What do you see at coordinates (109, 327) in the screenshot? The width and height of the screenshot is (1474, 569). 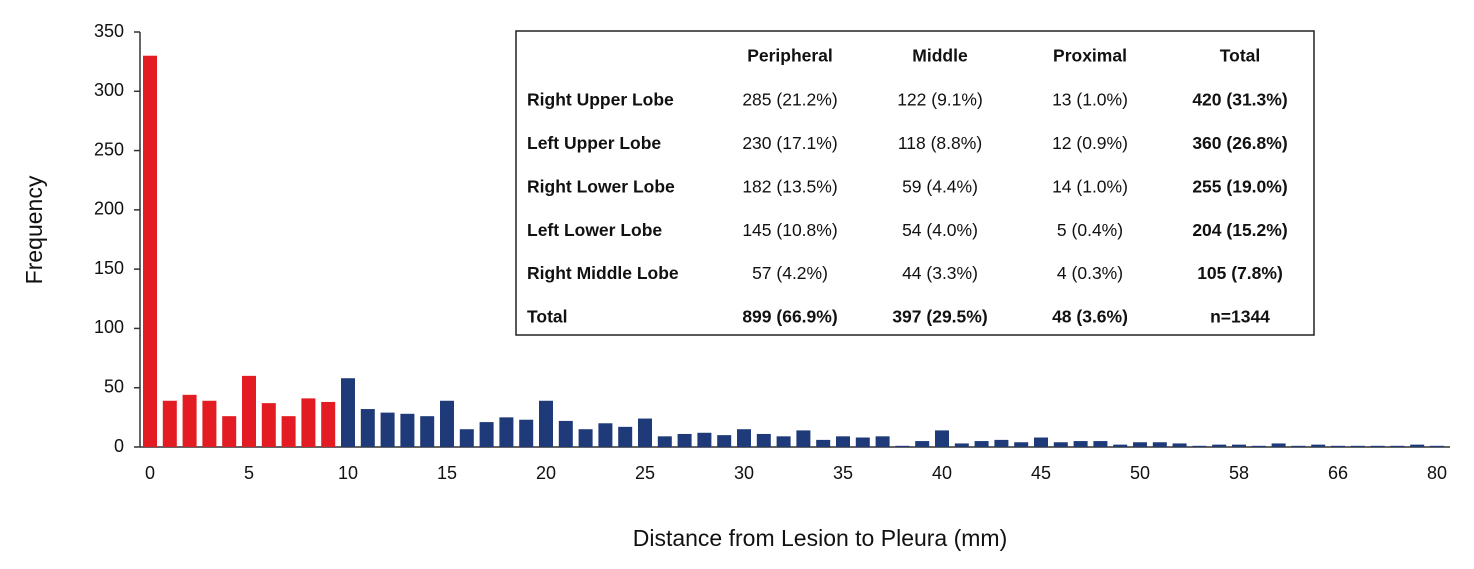 I see `y-tick-label: 100` at bounding box center [109, 327].